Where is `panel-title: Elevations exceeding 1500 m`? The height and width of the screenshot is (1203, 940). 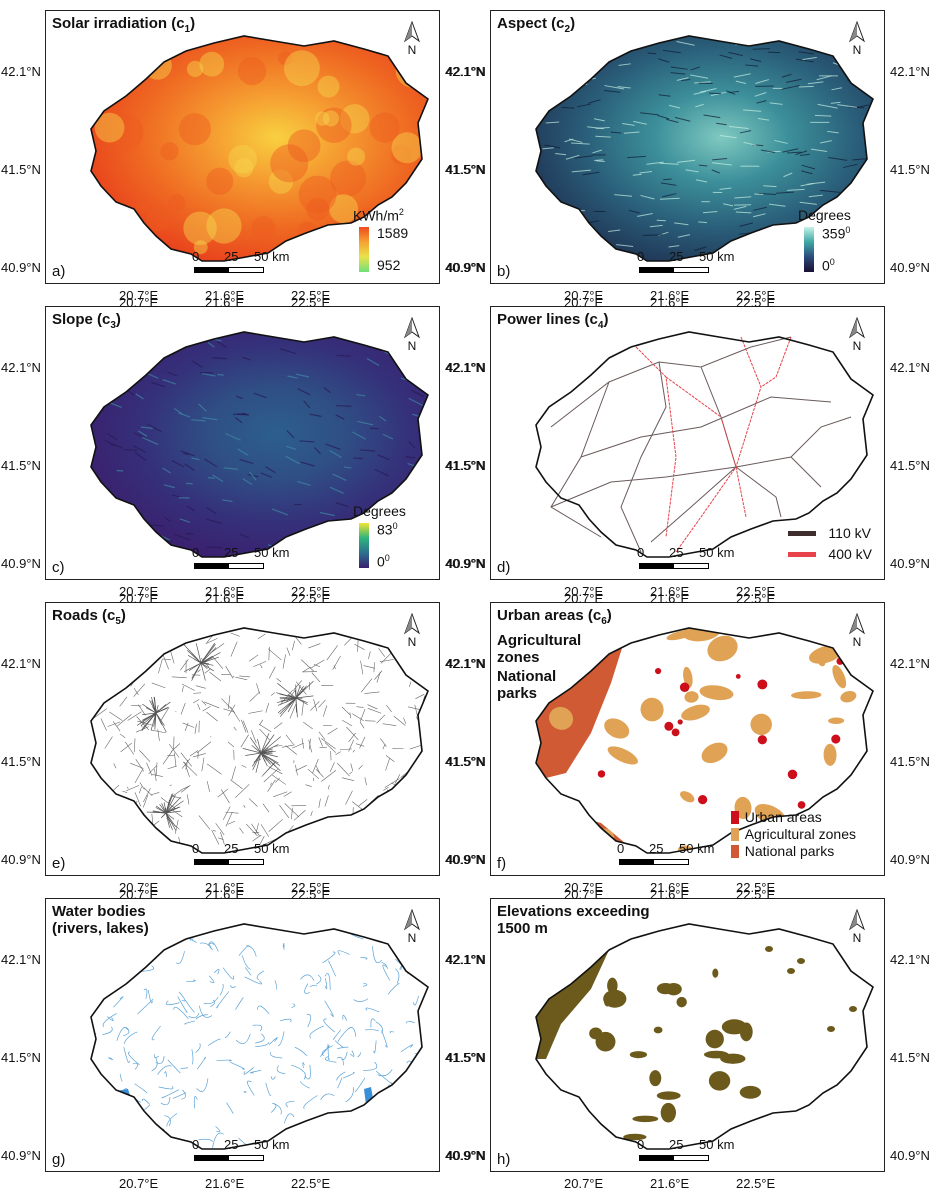
panel-title: Elevations exceeding 1500 m is located at coordinates (573, 920).